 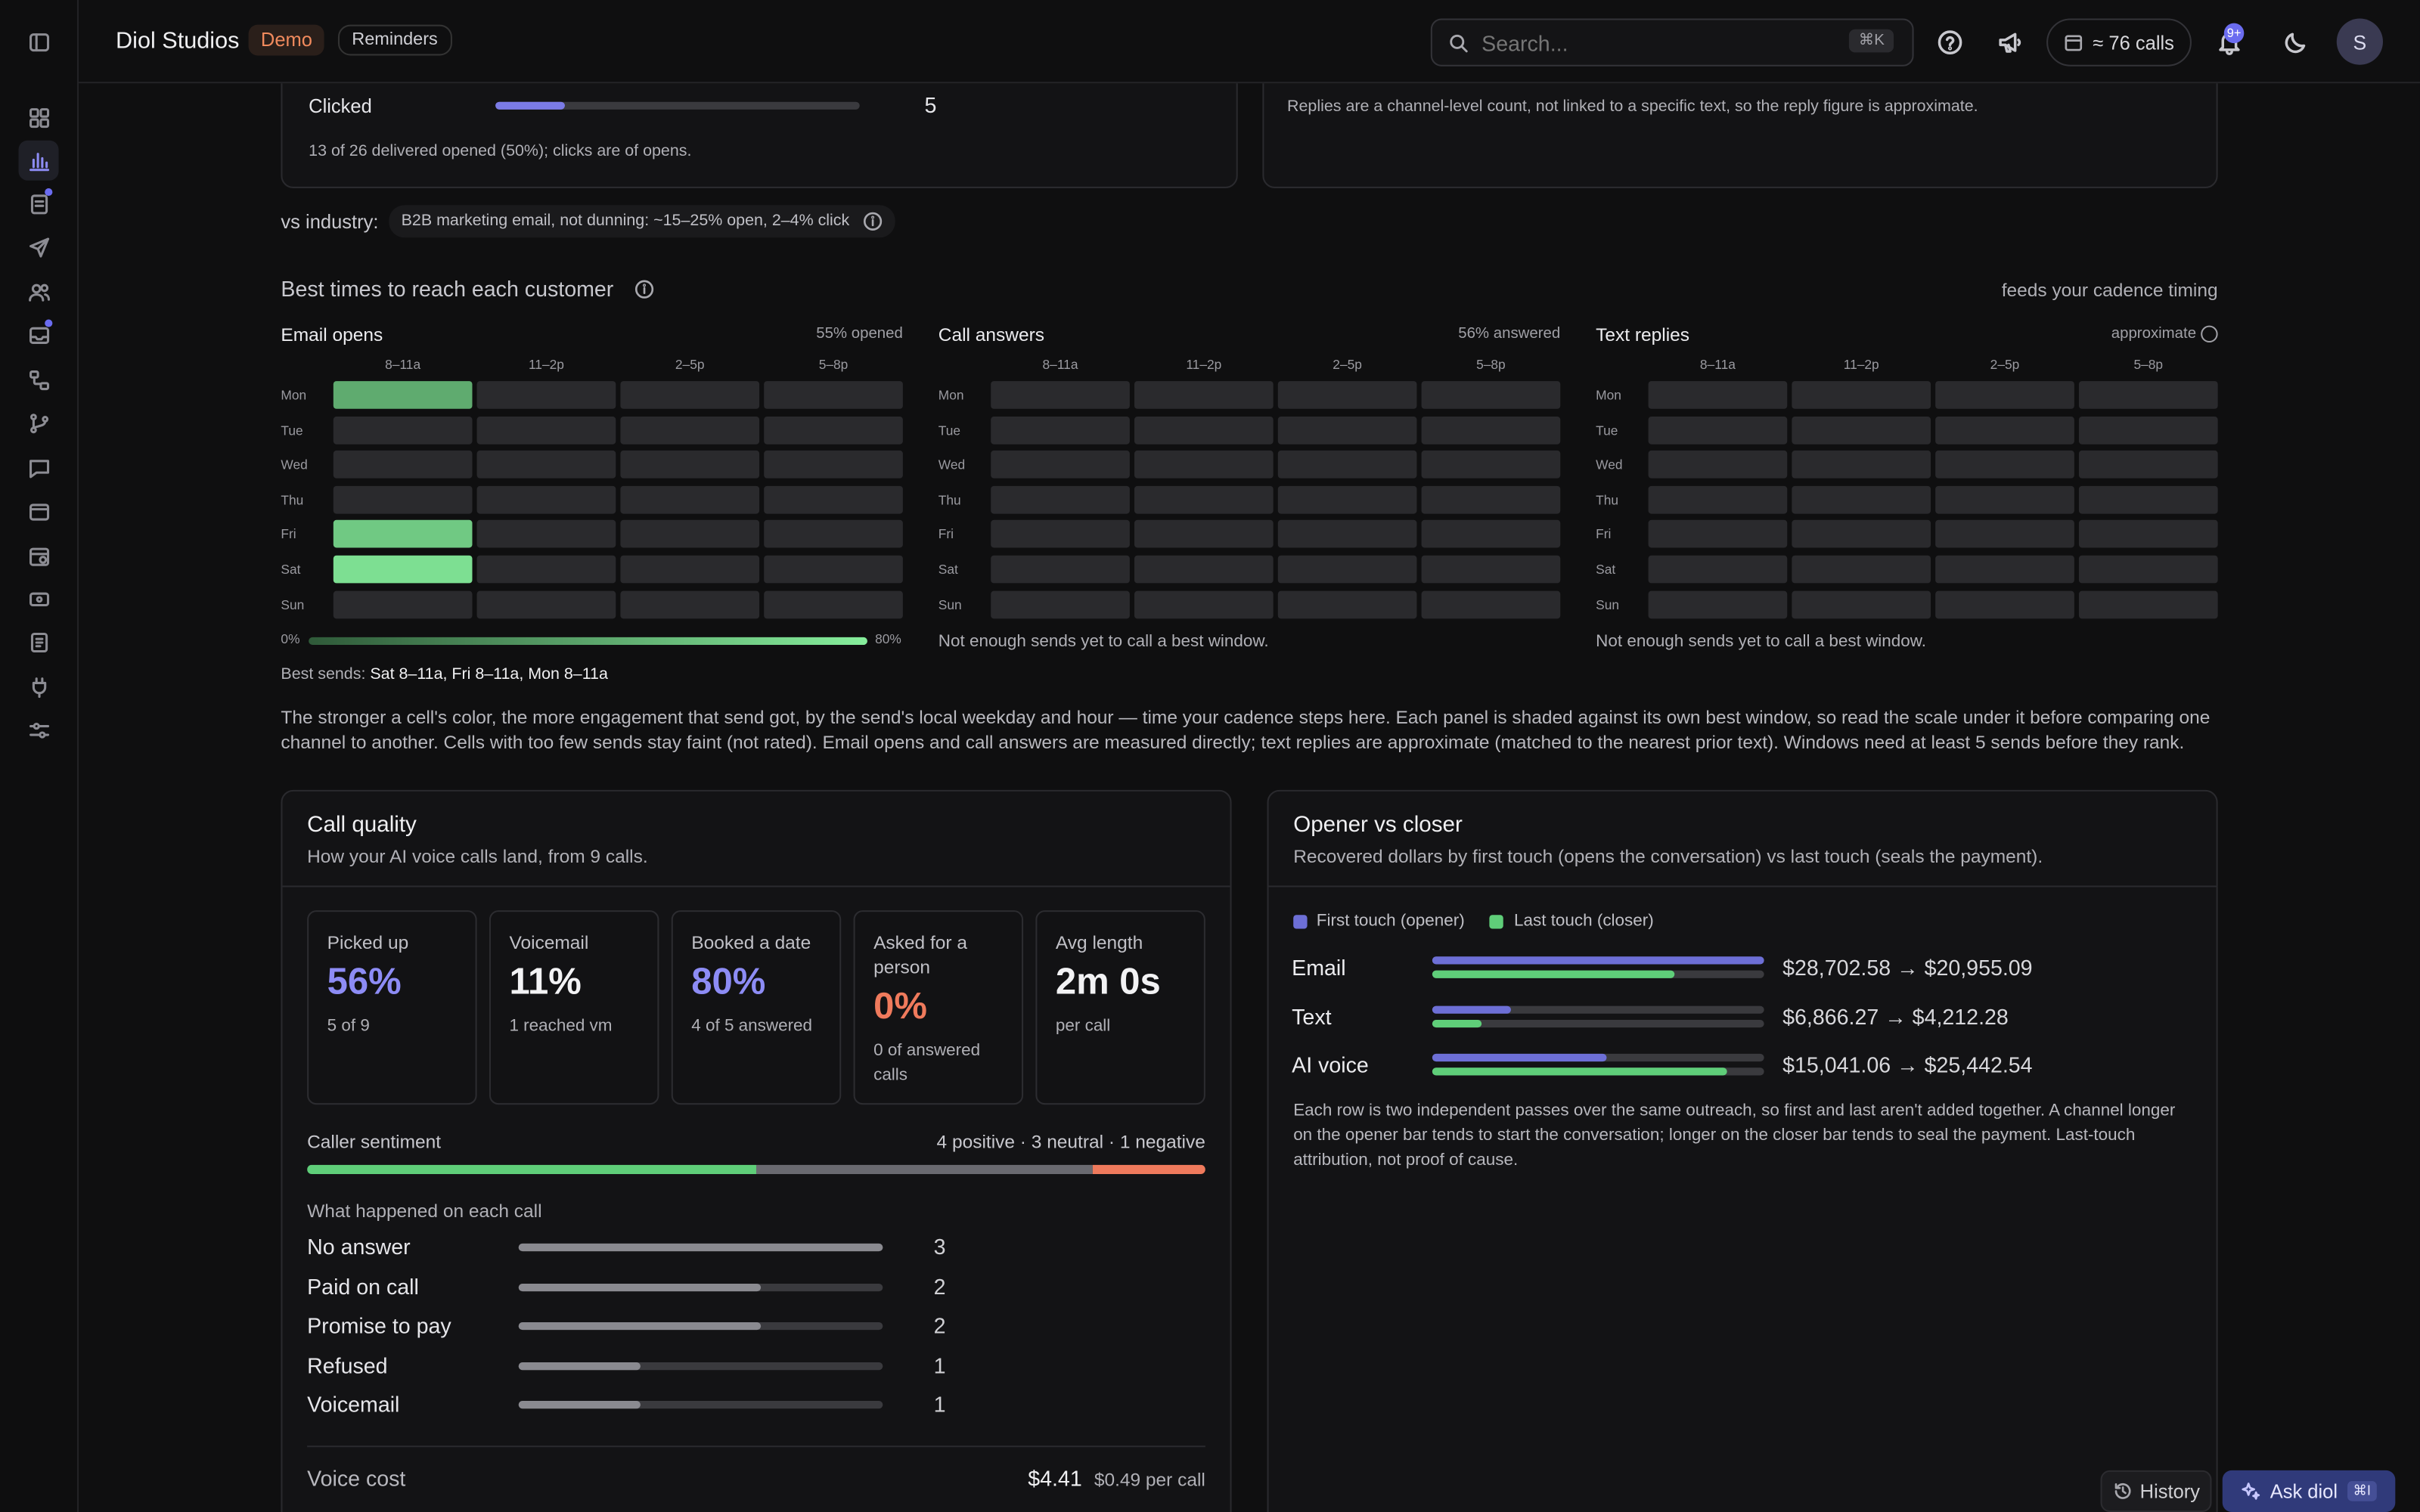 What do you see at coordinates (394, 40) in the screenshot?
I see `reminders-button: Reminders` at bounding box center [394, 40].